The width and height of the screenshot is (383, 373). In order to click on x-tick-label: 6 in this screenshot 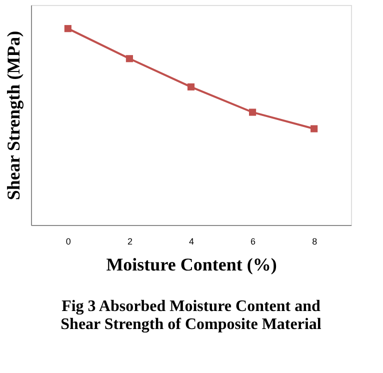, I will do `click(253, 241)`.